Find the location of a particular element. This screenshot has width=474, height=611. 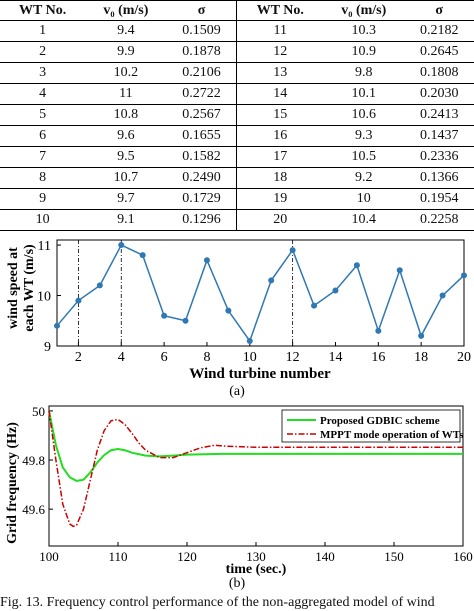

table-cell: 3 is located at coordinates (43, 73).